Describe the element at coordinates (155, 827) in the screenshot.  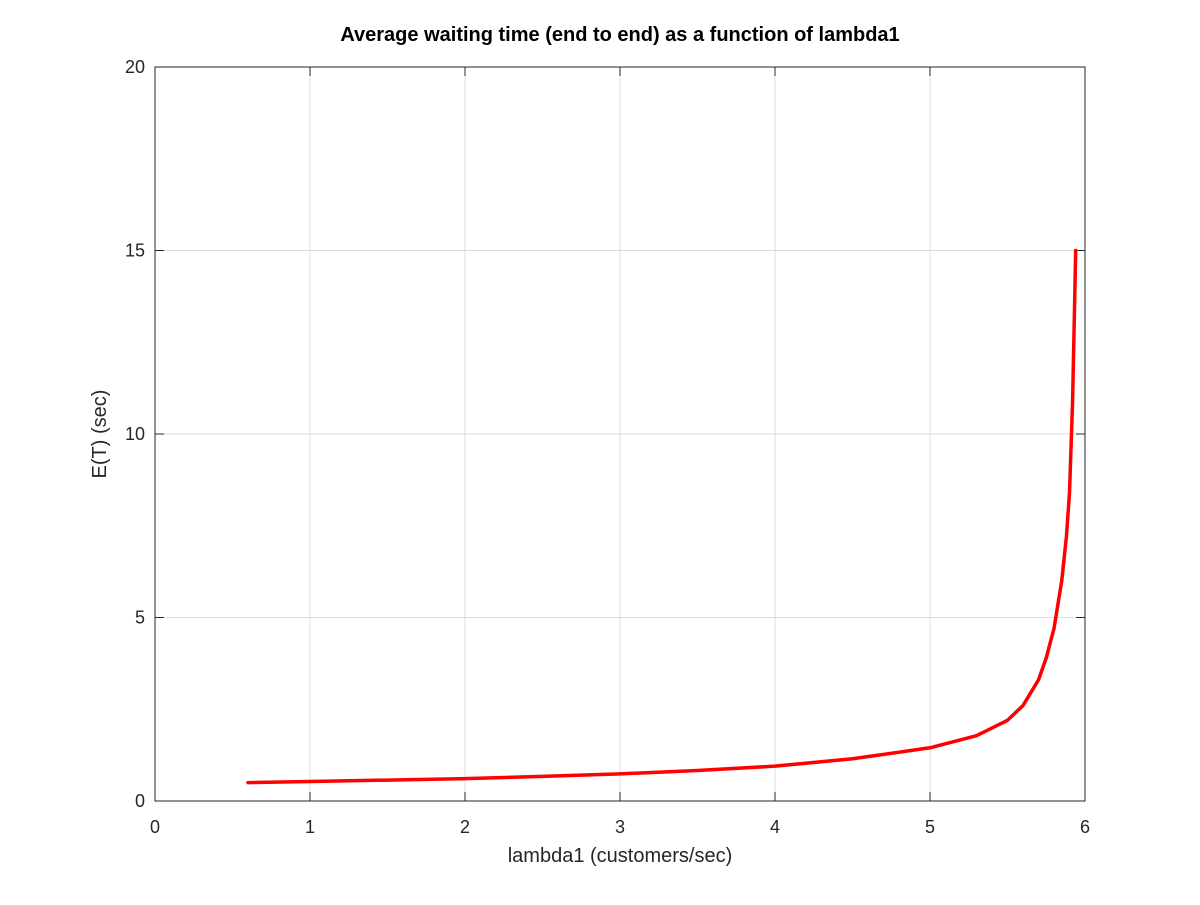
I see `x-tick-label: 0` at that location.